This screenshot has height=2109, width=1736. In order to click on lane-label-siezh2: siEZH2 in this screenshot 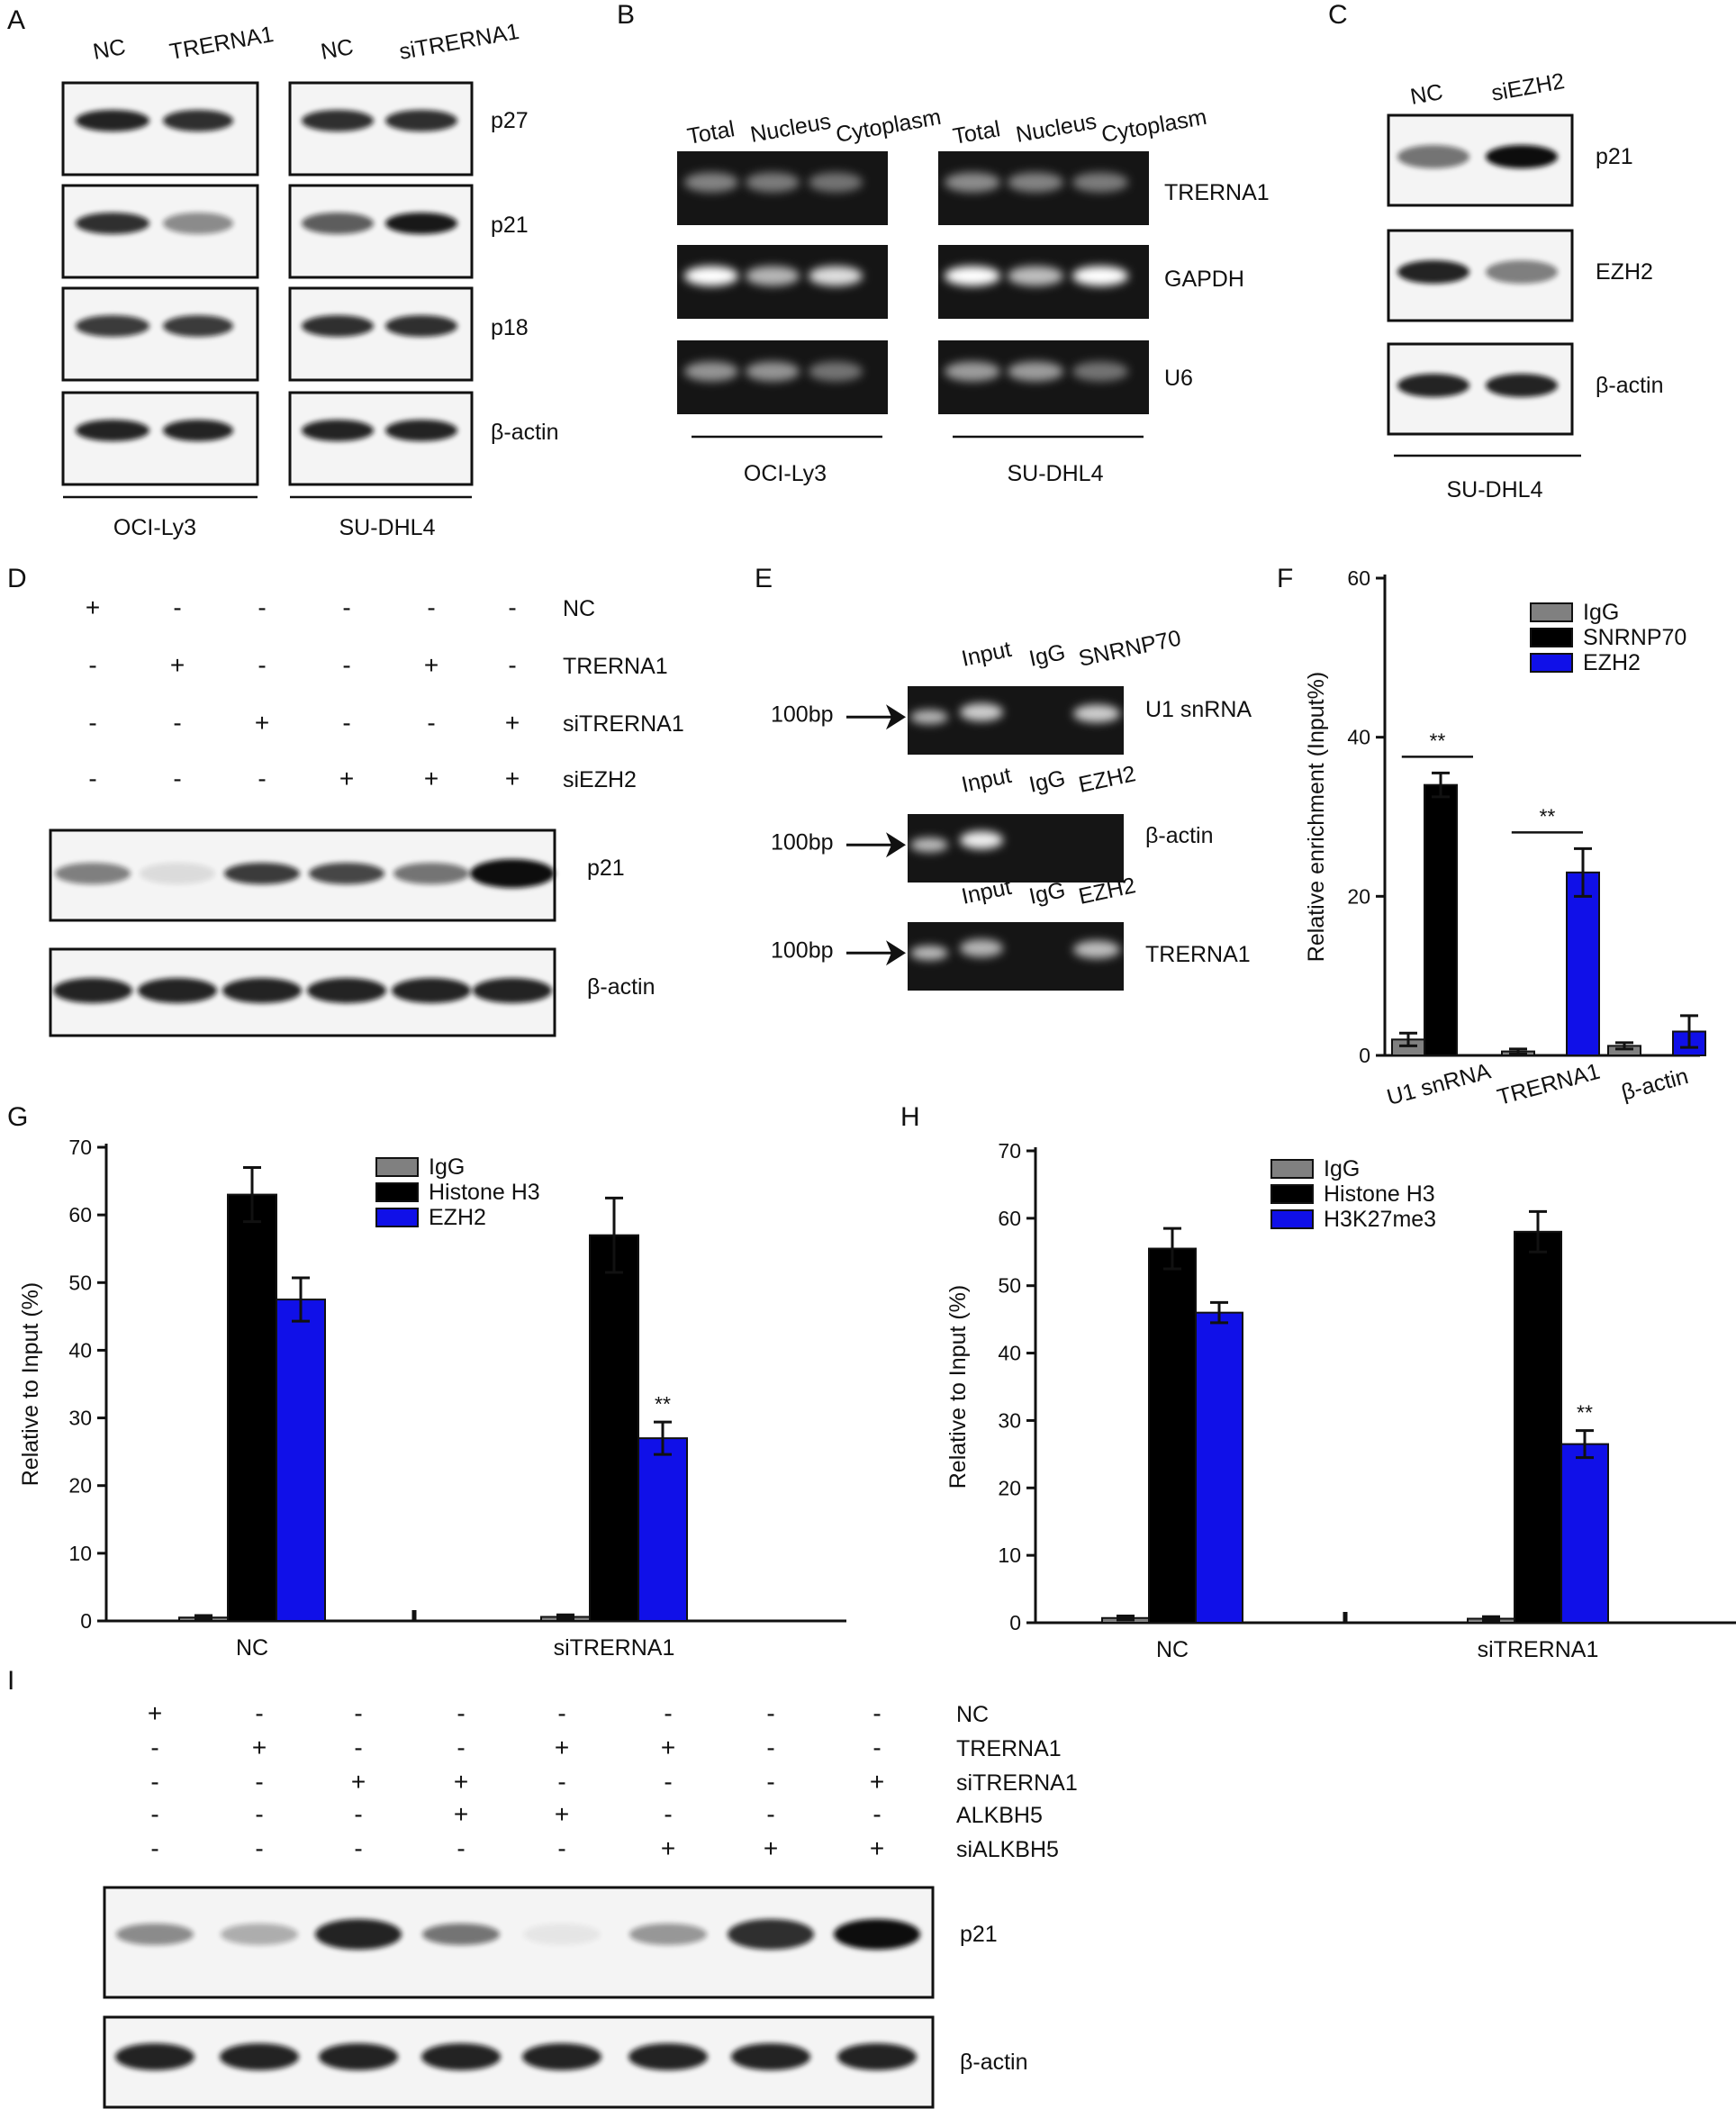, I will do `click(1528, 87)`.